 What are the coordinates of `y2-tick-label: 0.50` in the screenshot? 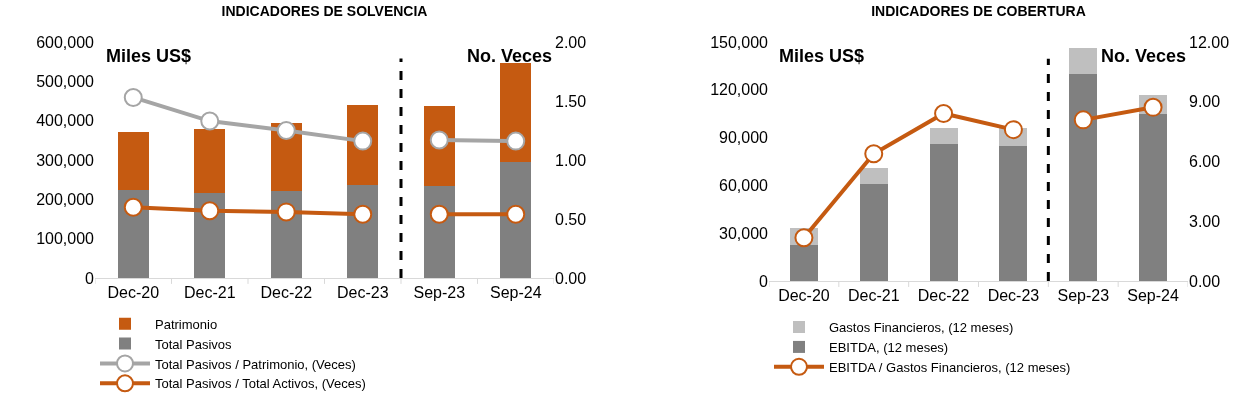 It's located at (571, 219).